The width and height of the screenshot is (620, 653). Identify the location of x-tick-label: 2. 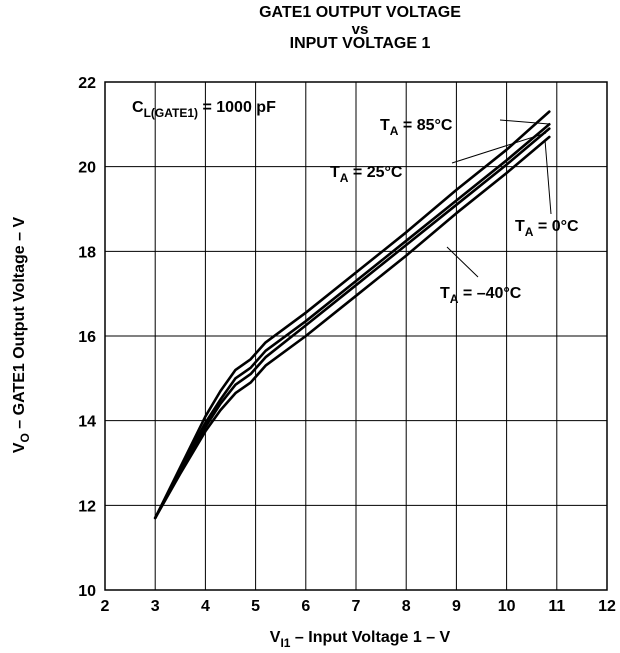
(105, 606).